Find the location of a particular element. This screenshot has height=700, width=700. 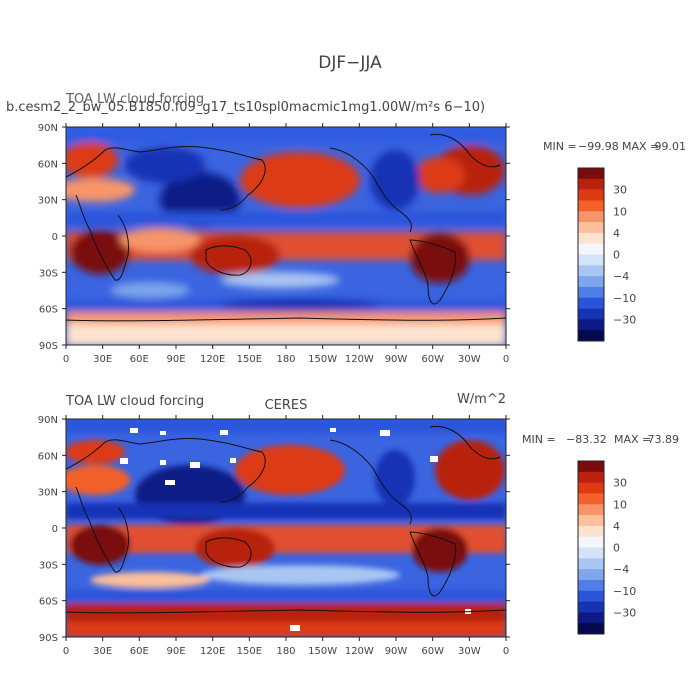

lon-tick-label: 150E is located at coordinates (249, 651).